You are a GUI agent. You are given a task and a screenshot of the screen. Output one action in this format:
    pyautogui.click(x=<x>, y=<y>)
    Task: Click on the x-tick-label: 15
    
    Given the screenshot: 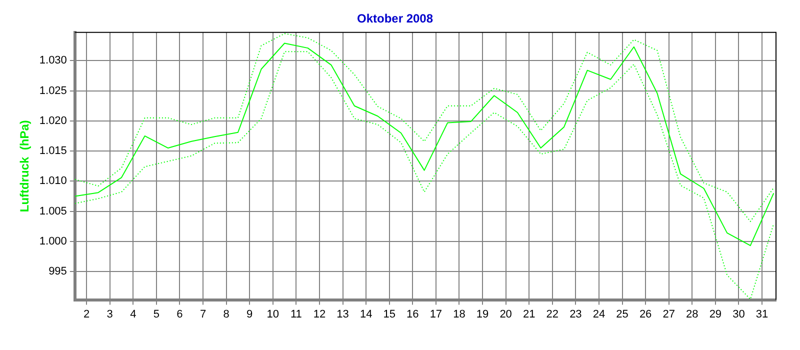 What is the action you would take?
    pyautogui.click(x=389, y=314)
    